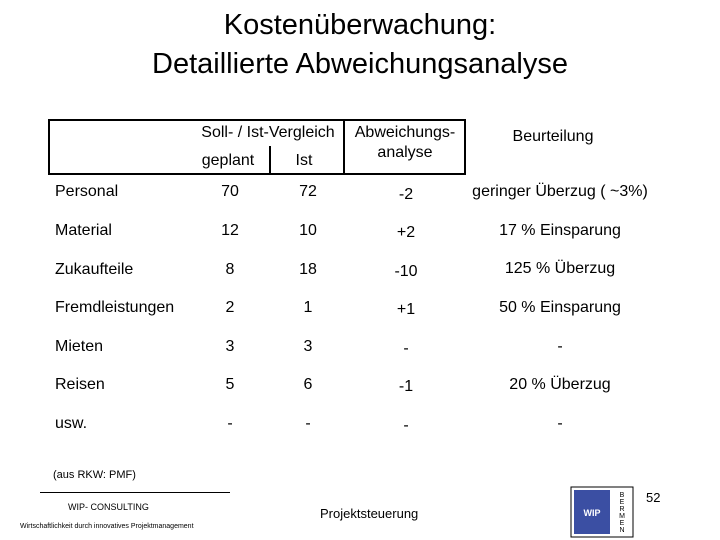  What do you see at coordinates (622, 495) in the screenshot?
I see `logo-letter: B` at bounding box center [622, 495].